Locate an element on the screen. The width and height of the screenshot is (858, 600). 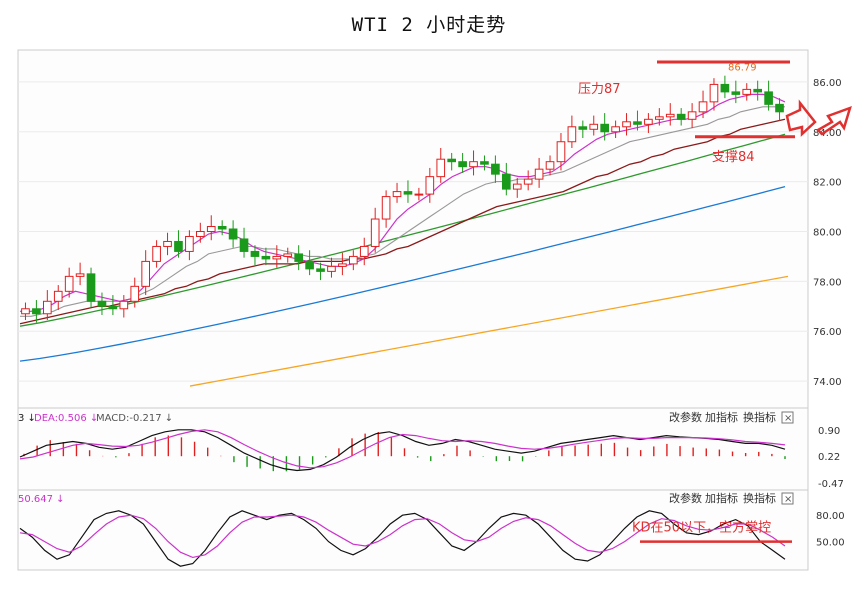
y-tick-label: 74.00 is located at coordinates (827, 382).